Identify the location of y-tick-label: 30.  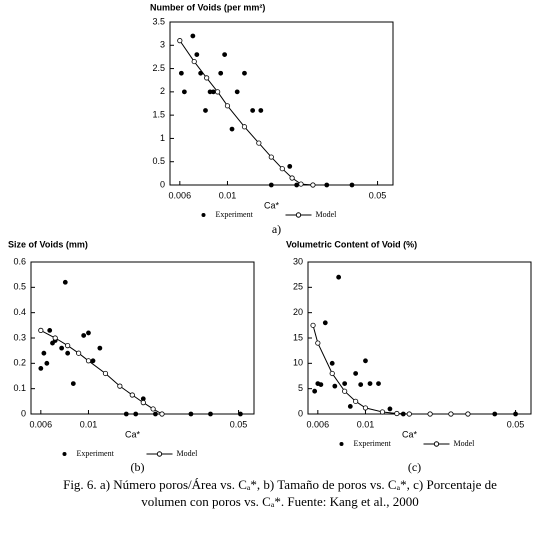
(298, 261).